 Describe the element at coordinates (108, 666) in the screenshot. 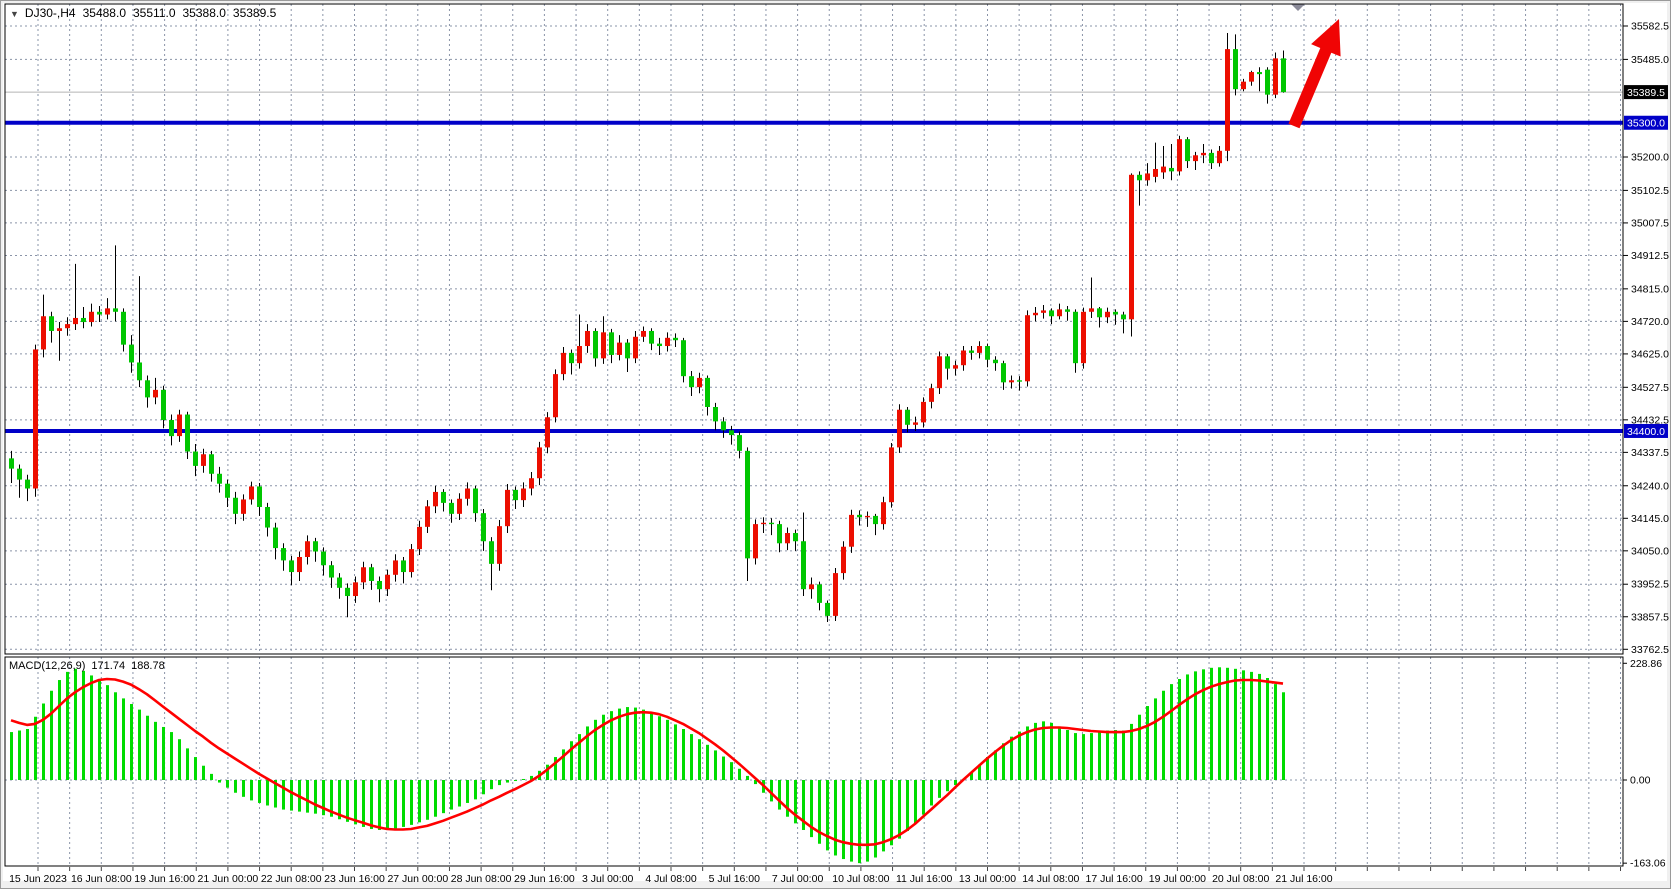

I see `macd-main-value: 171.74` at that location.